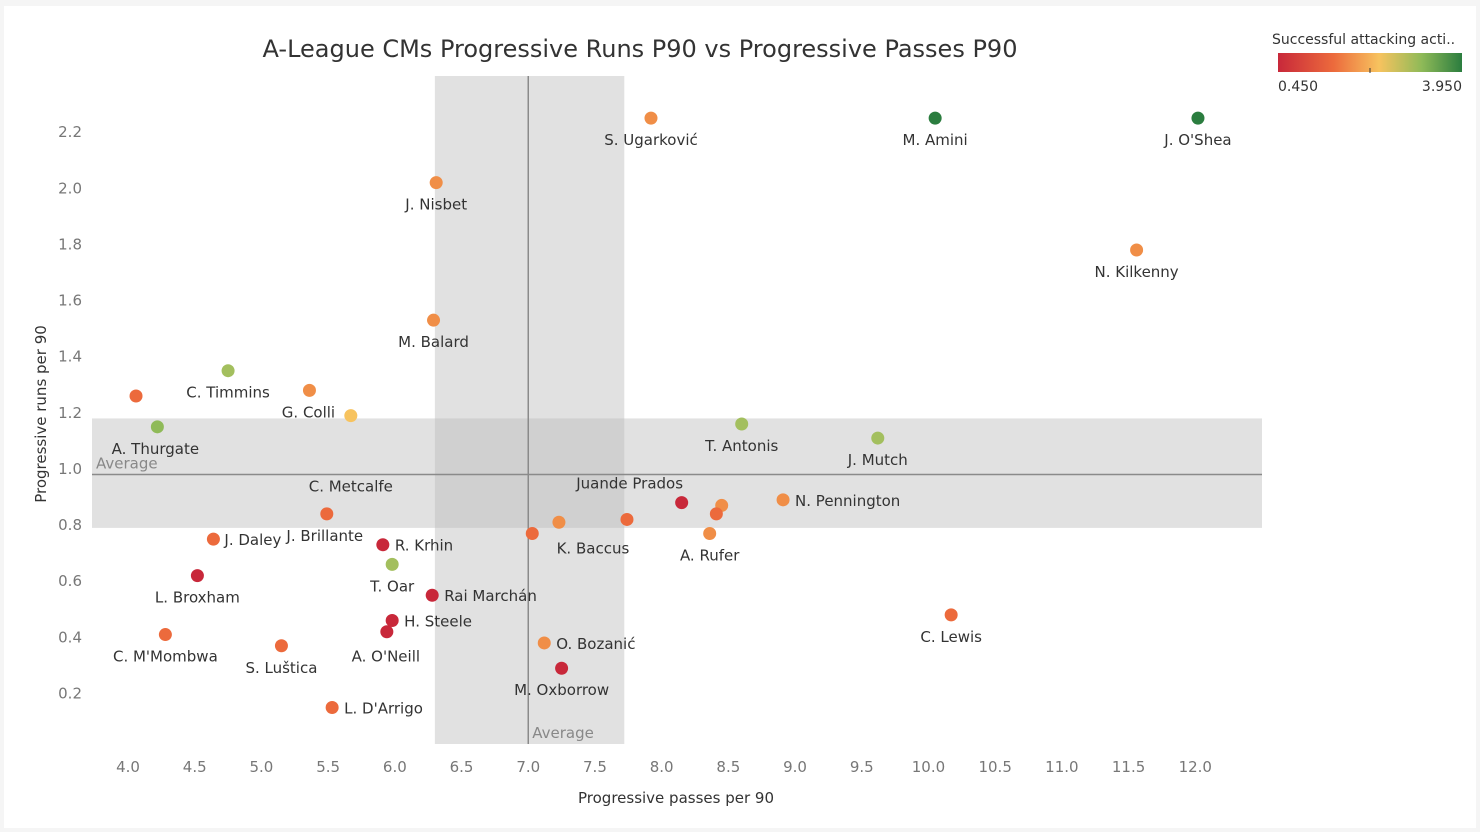  What do you see at coordinates (629, 484) in the screenshot?
I see `point-label: Juande Prados` at bounding box center [629, 484].